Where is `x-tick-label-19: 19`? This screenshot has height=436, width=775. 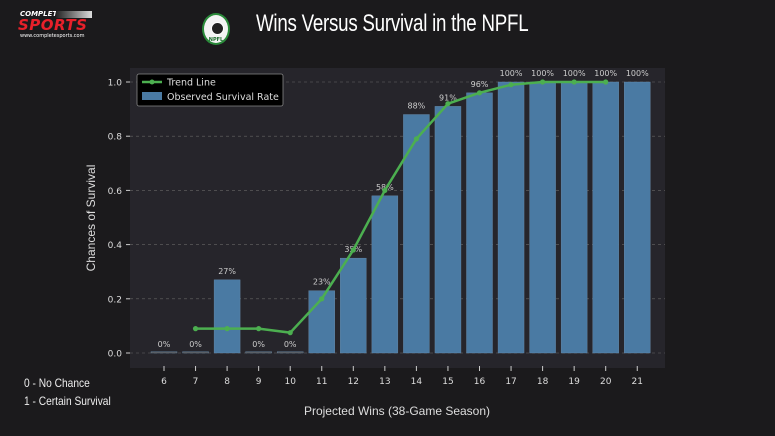
x-tick-label-19: 19 is located at coordinates (574, 382).